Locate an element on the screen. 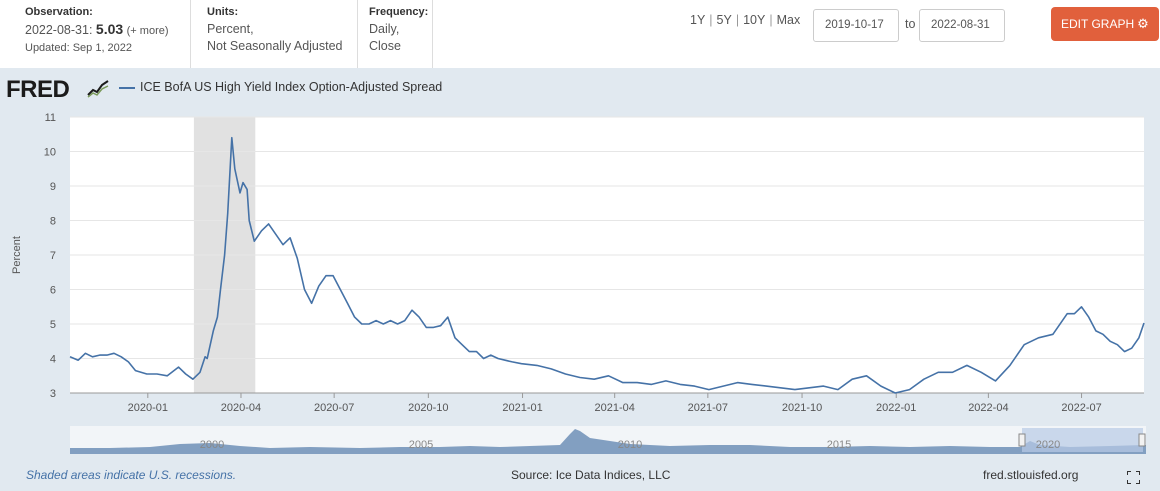 The image size is (1160, 491). y-tick-label: 3 is located at coordinates (53, 394).